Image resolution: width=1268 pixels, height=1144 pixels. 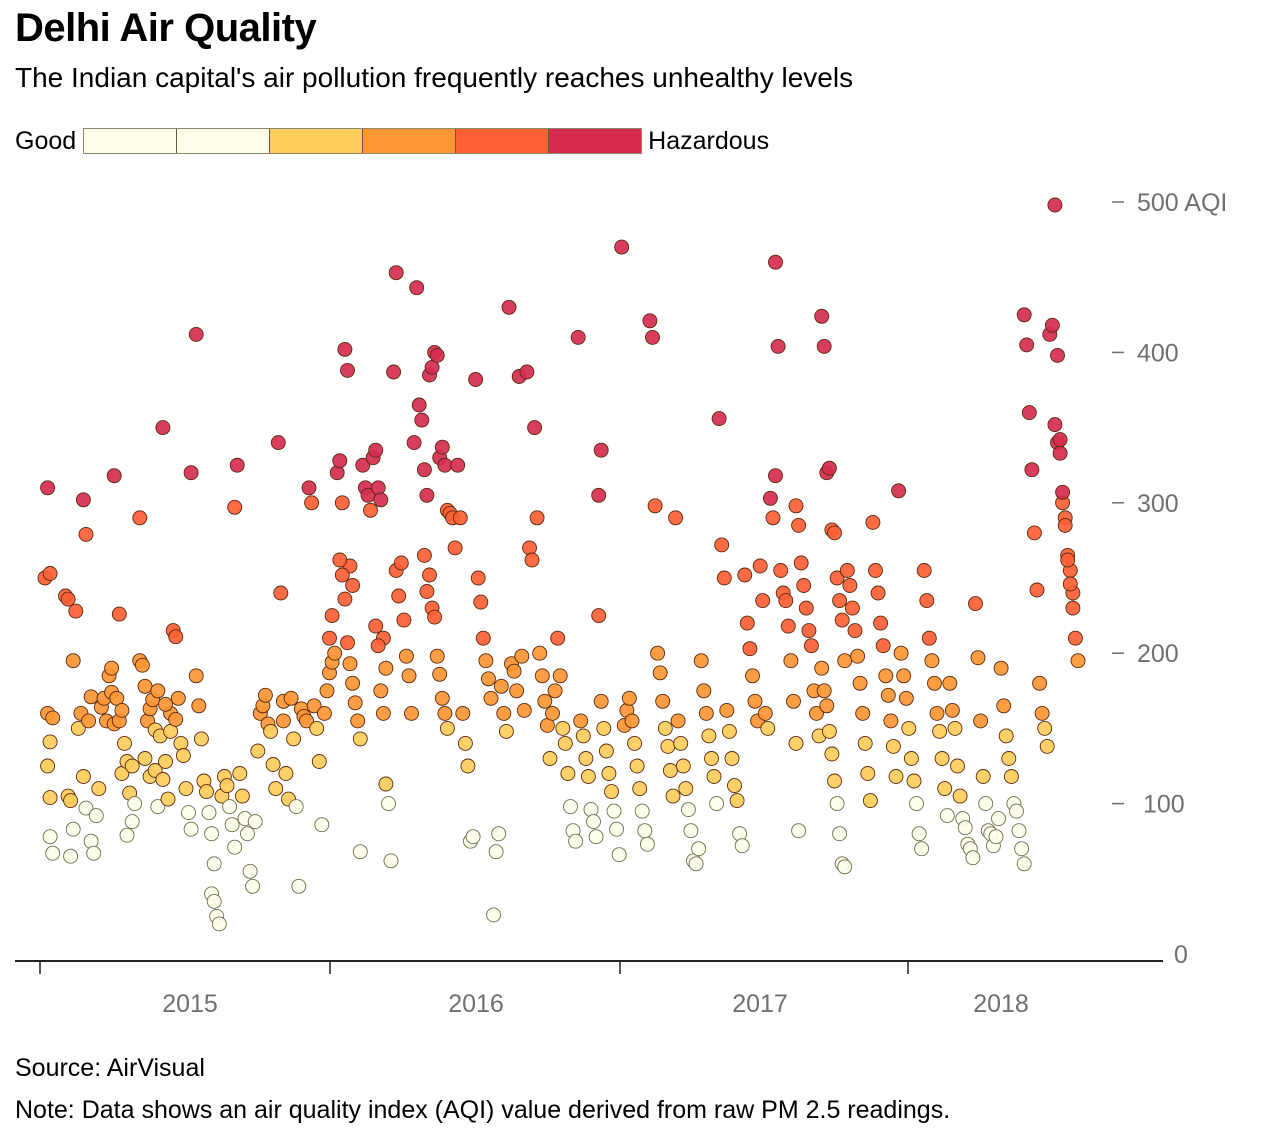 I want to click on legend-swatch-unhealthy, so click(x=410, y=141).